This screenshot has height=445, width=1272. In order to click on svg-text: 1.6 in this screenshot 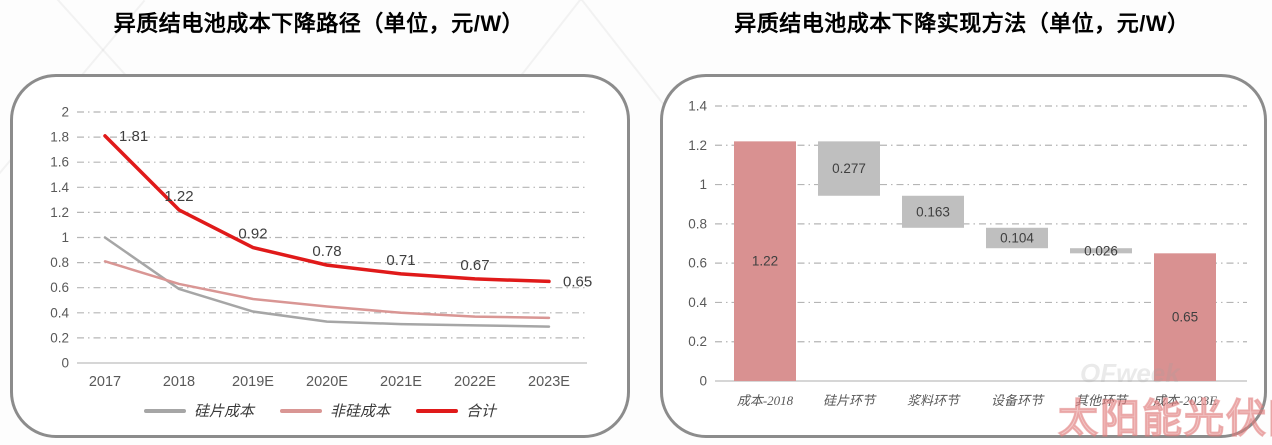, I will do `click(59, 162)`.